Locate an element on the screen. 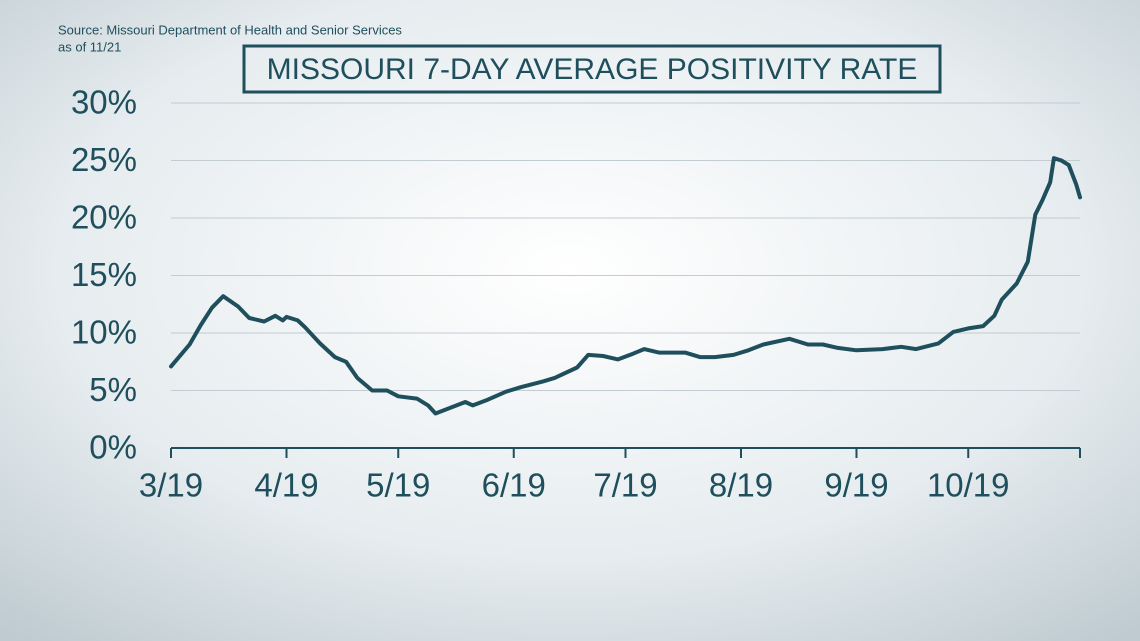 The height and width of the screenshot is (641, 1140). x-tick-label: 3/19 is located at coordinates (171, 485).